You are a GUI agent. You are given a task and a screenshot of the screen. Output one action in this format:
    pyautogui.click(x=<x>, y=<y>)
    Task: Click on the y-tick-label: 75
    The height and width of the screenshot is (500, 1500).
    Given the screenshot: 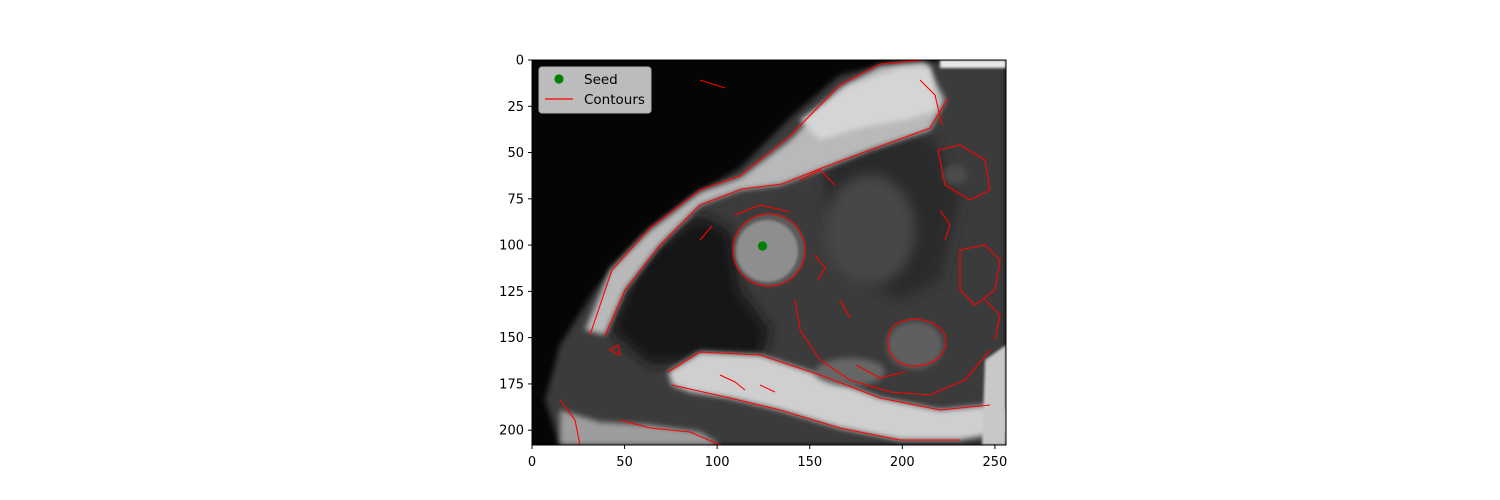 What is the action you would take?
    pyautogui.click(x=515, y=199)
    